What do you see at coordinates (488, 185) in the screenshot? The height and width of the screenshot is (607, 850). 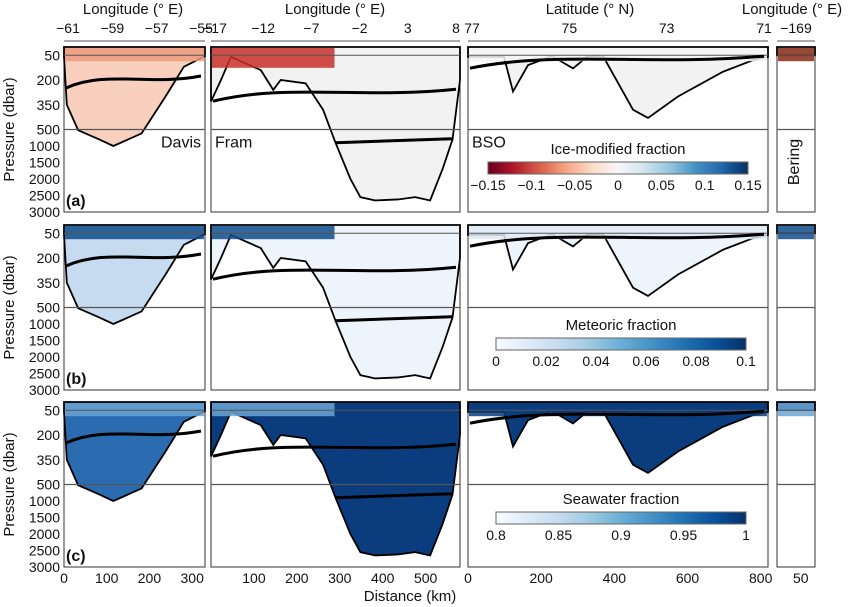 I see `colorbar-tick-label: −0.15` at bounding box center [488, 185].